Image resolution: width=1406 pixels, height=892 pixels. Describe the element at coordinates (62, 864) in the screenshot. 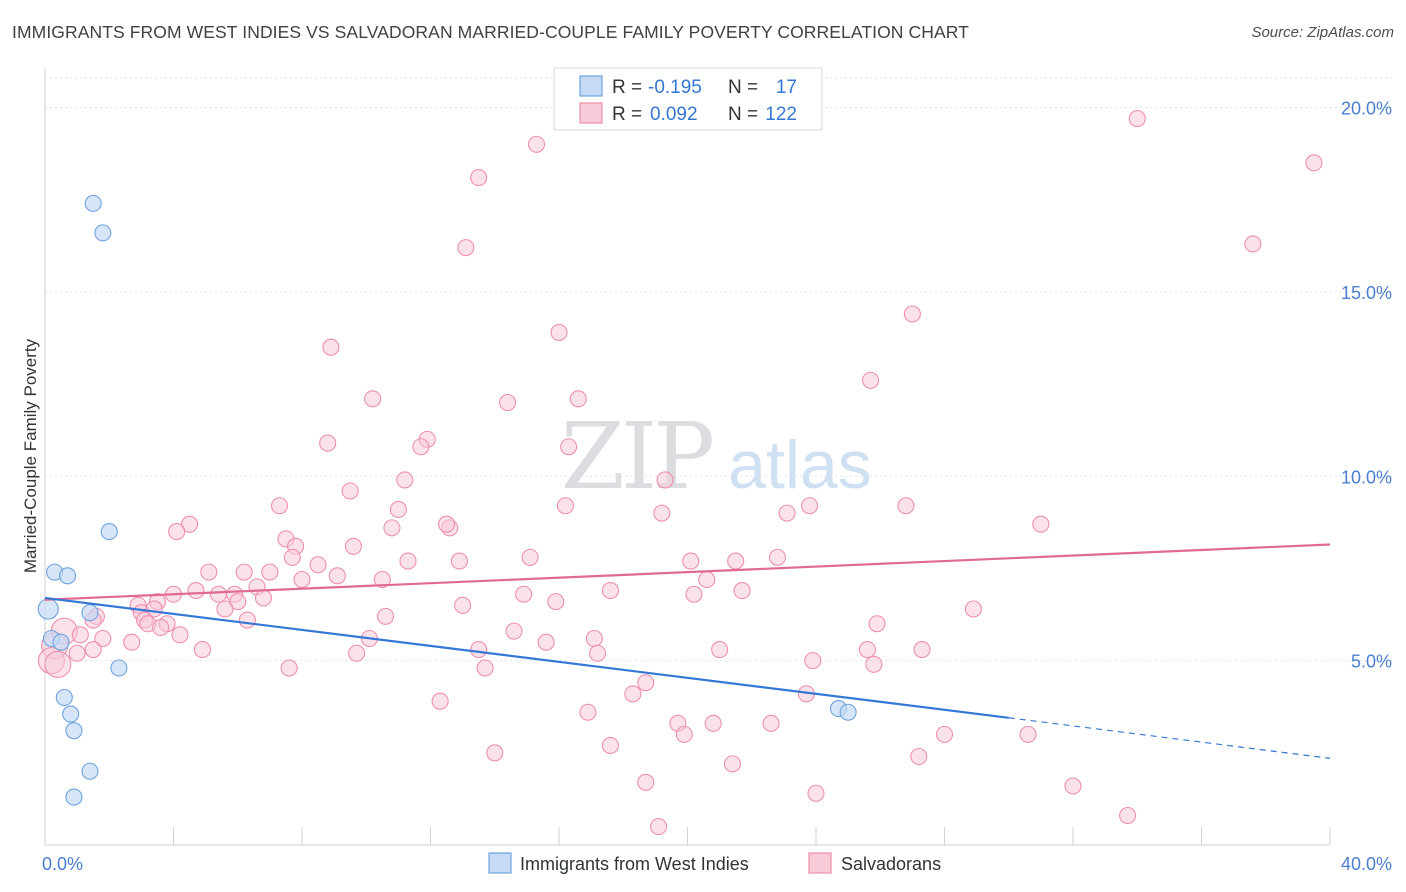

I see `x-tick-label: 0.0%` at that location.